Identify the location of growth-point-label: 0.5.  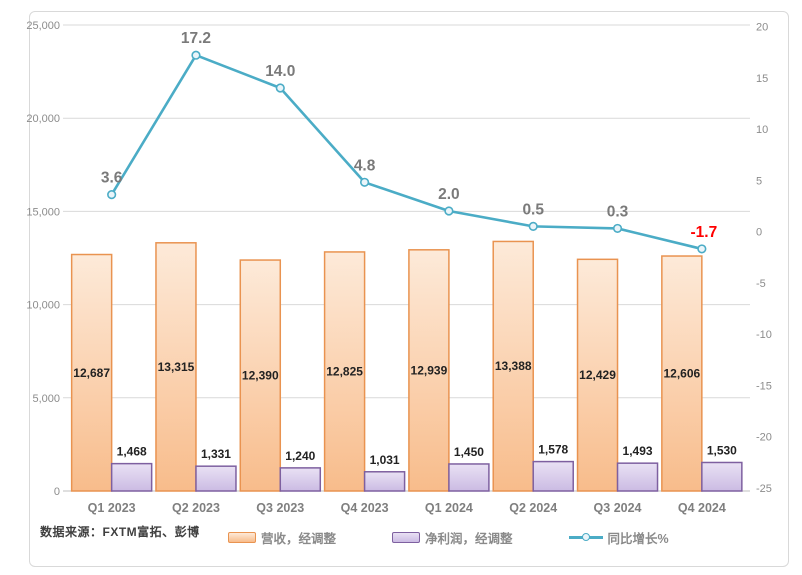
(533, 209).